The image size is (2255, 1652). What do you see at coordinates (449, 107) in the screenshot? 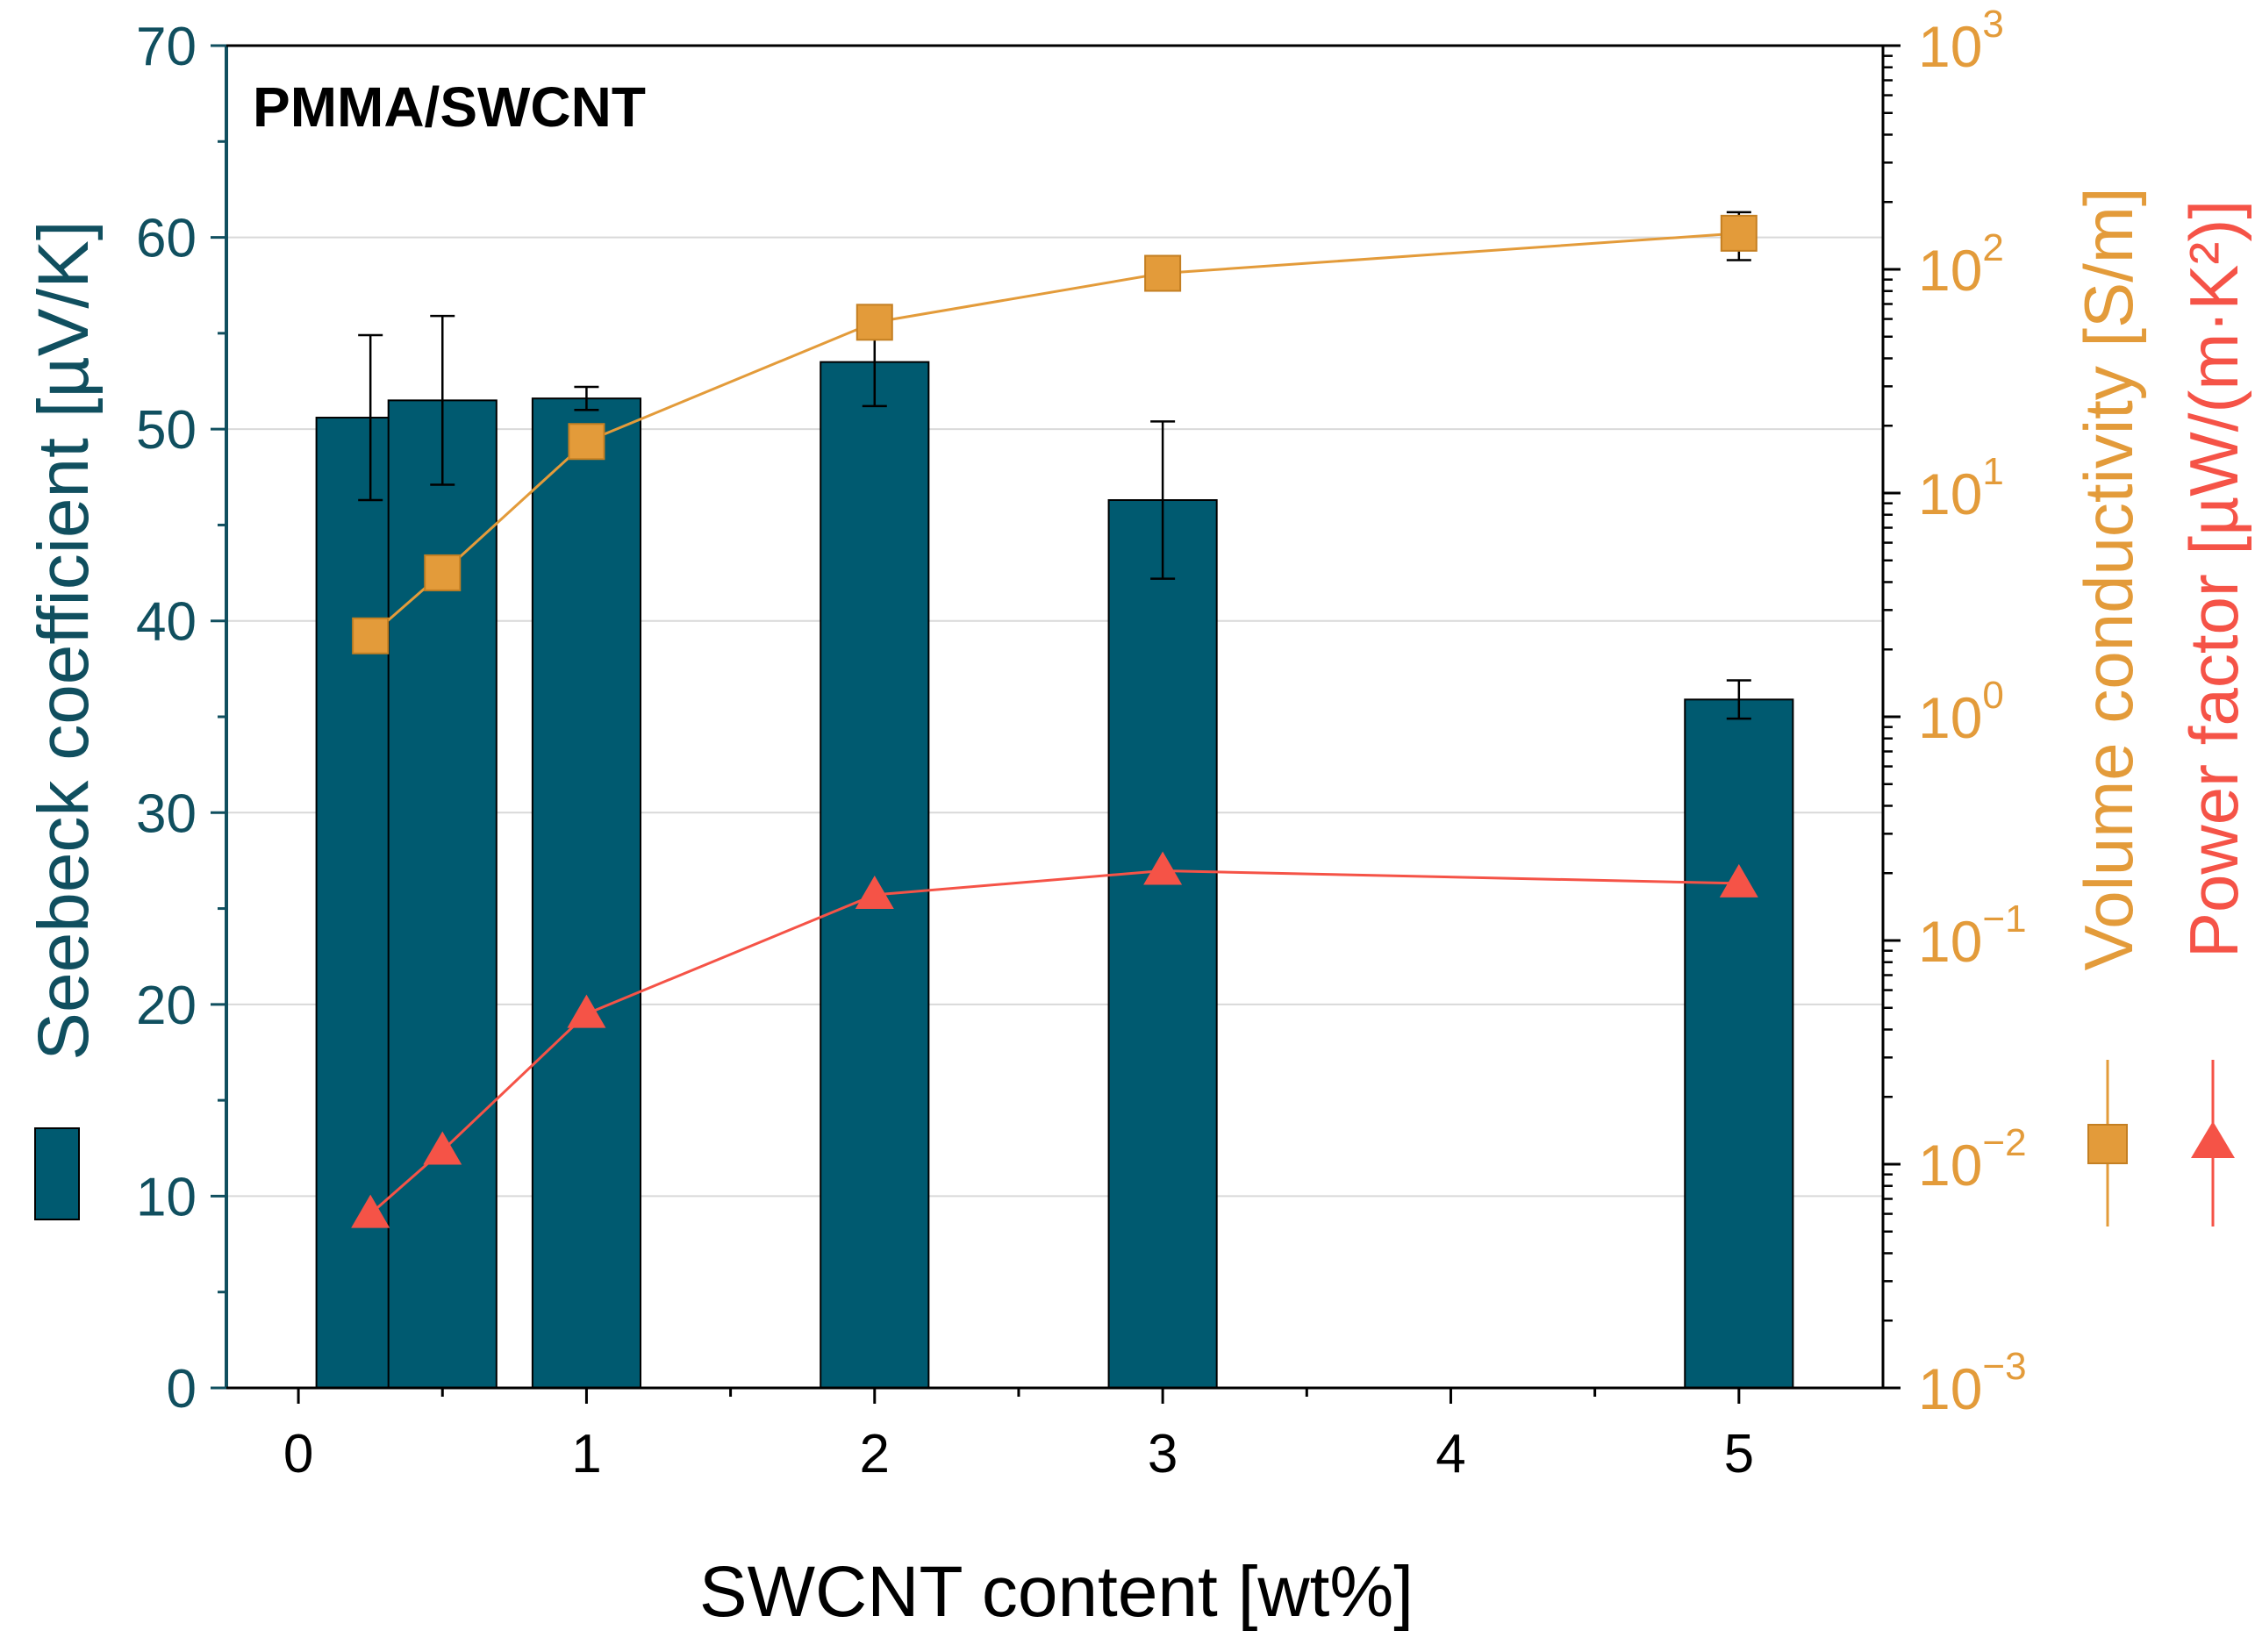
I see `chart-title: PMMA/SWCNT` at bounding box center [449, 107].